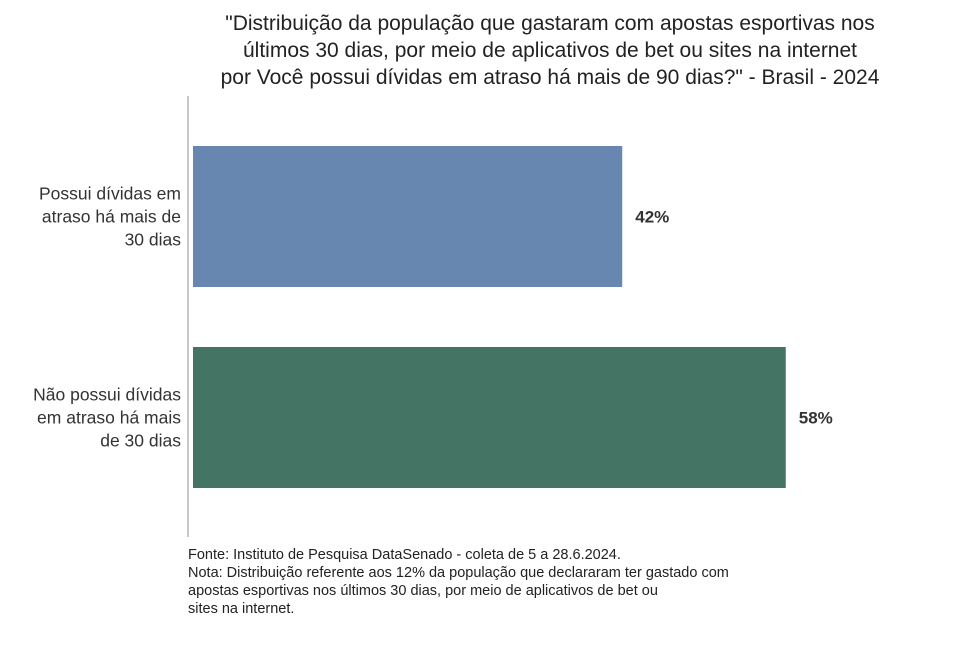  I want to click on data-label: 58%, so click(816, 418).